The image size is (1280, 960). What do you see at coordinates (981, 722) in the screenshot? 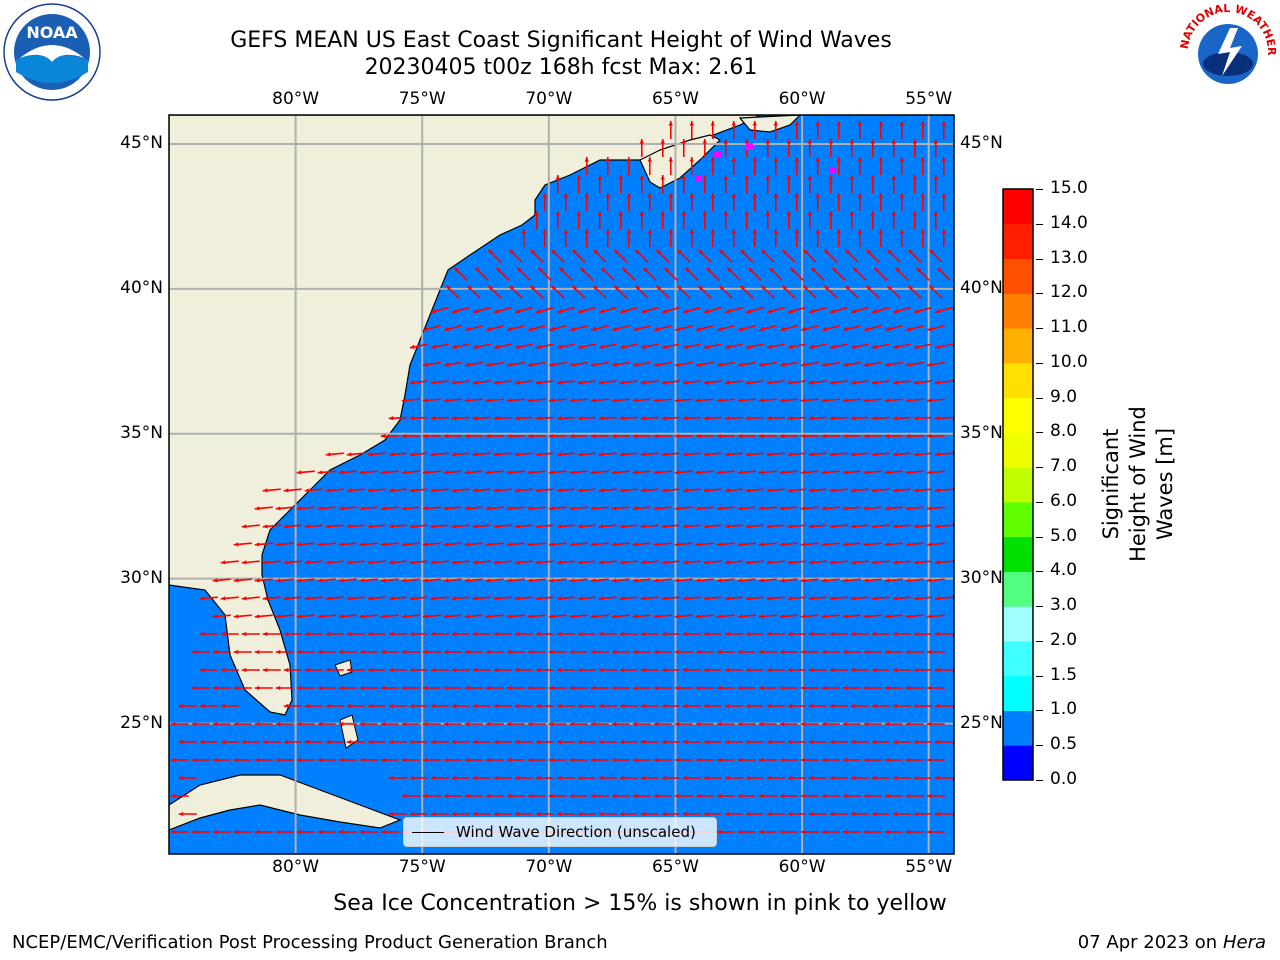
I see `lat-tick-label-right: 25°N` at bounding box center [981, 722].